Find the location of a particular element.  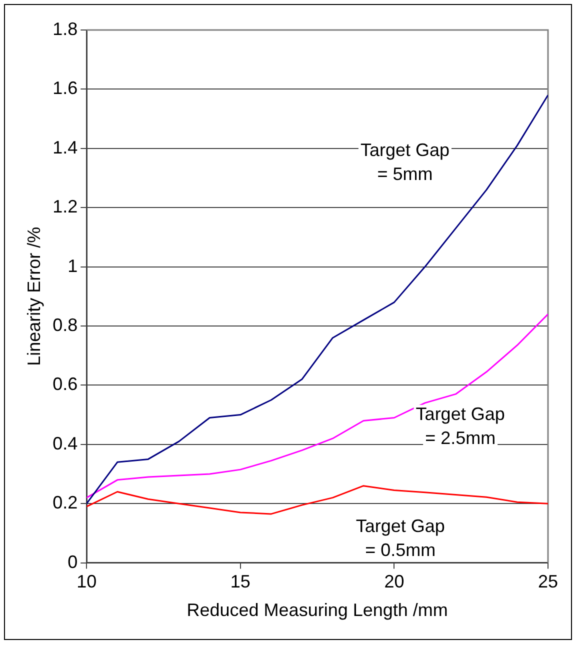

y-tick-label: 1.4 is located at coordinates (65, 147).